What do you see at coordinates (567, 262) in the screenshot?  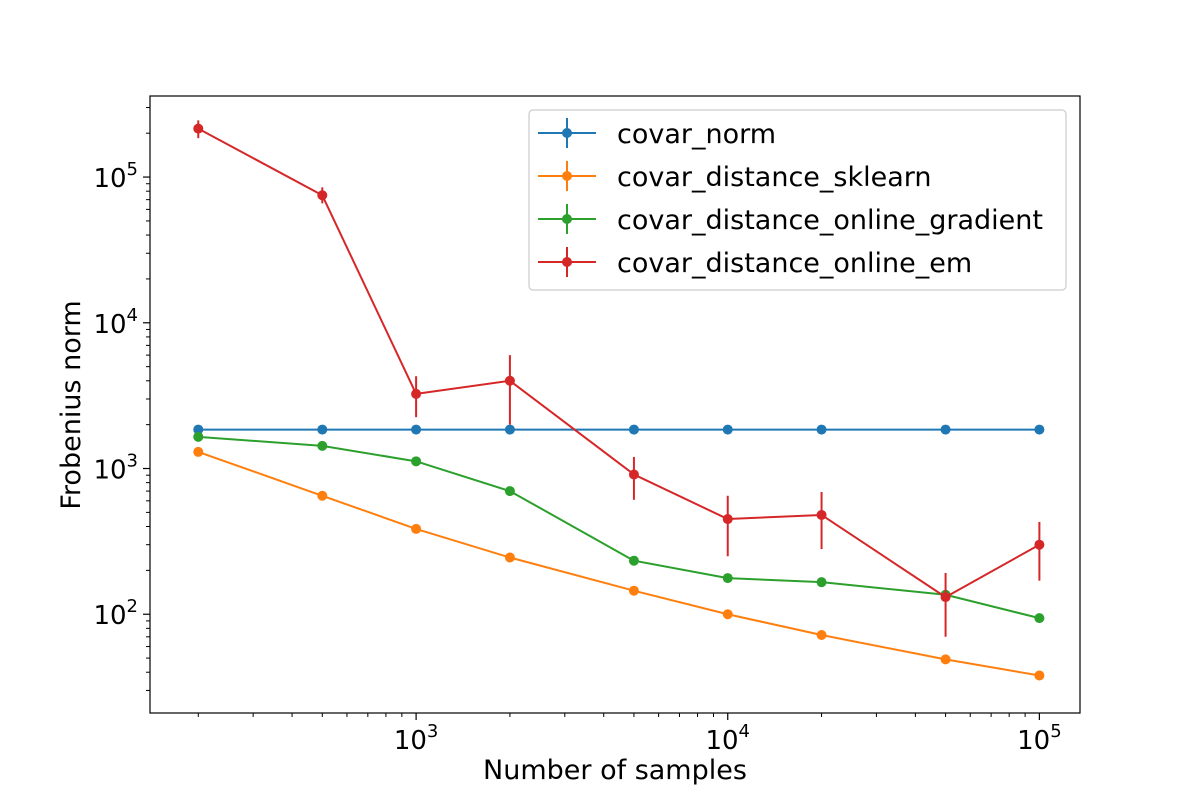 I see `legend-marker-covar-distance-online-em` at bounding box center [567, 262].